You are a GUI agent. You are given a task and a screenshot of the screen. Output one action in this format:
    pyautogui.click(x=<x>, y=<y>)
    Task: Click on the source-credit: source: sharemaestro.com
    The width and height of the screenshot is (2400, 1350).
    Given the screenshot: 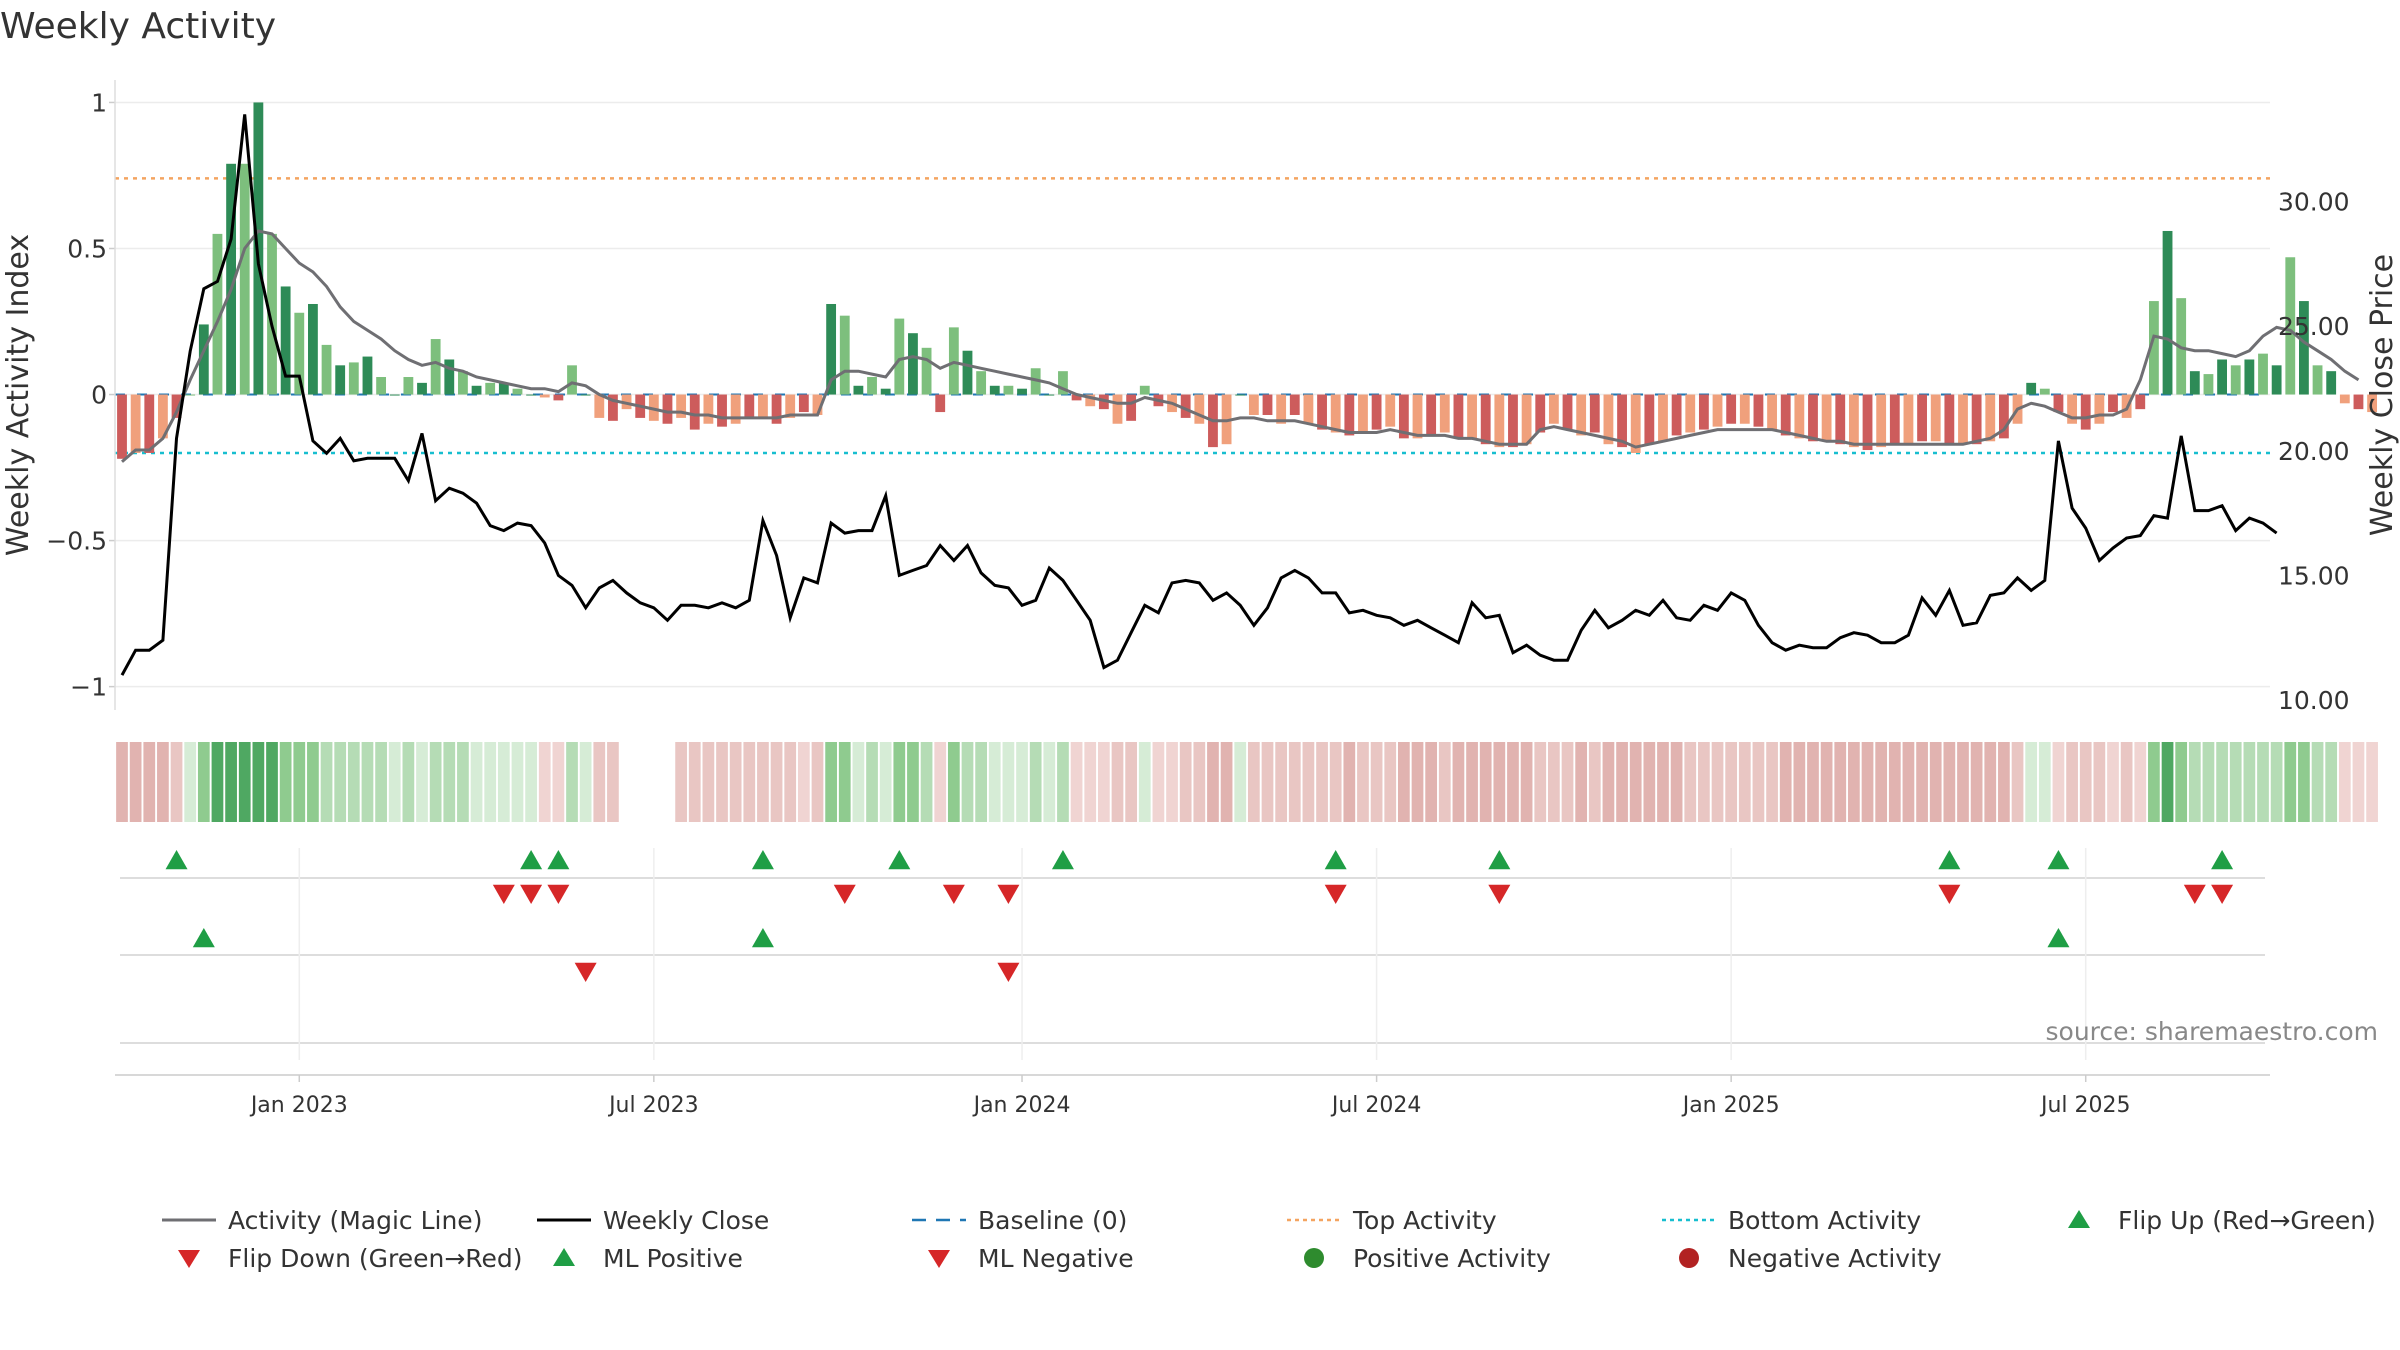 What is the action you would take?
    pyautogui.click(x=2212, y=1031)
    